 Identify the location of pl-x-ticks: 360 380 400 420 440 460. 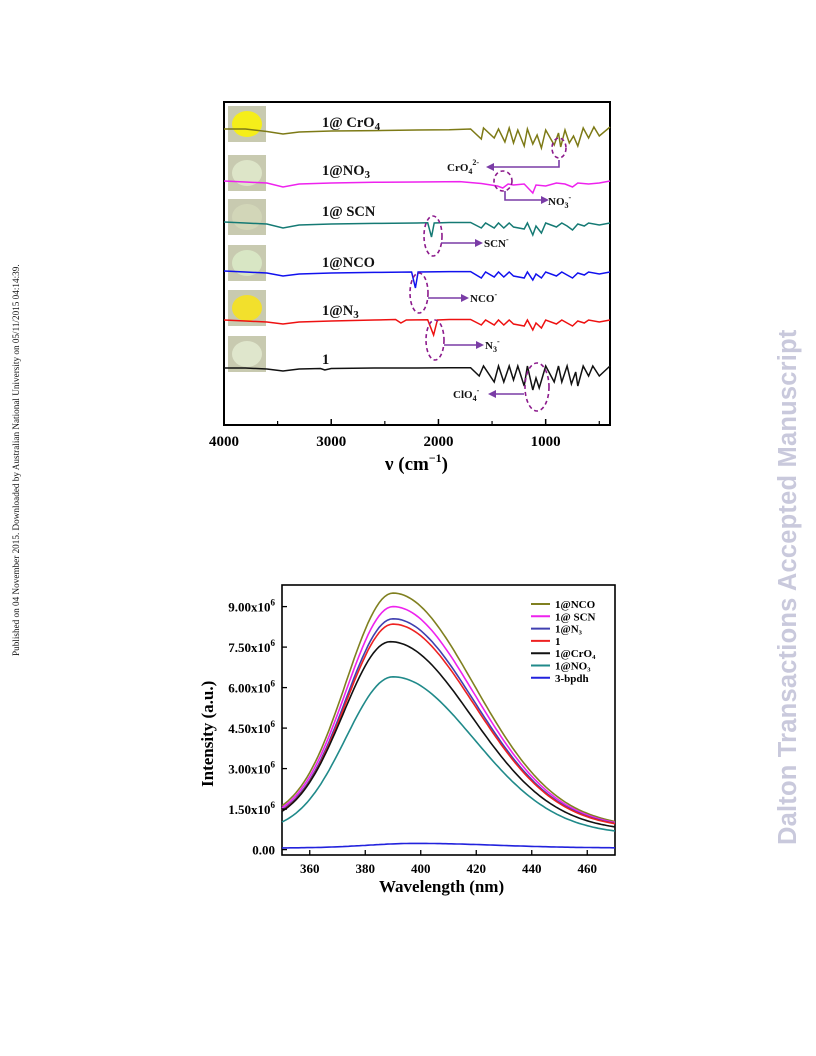
(448, 863).